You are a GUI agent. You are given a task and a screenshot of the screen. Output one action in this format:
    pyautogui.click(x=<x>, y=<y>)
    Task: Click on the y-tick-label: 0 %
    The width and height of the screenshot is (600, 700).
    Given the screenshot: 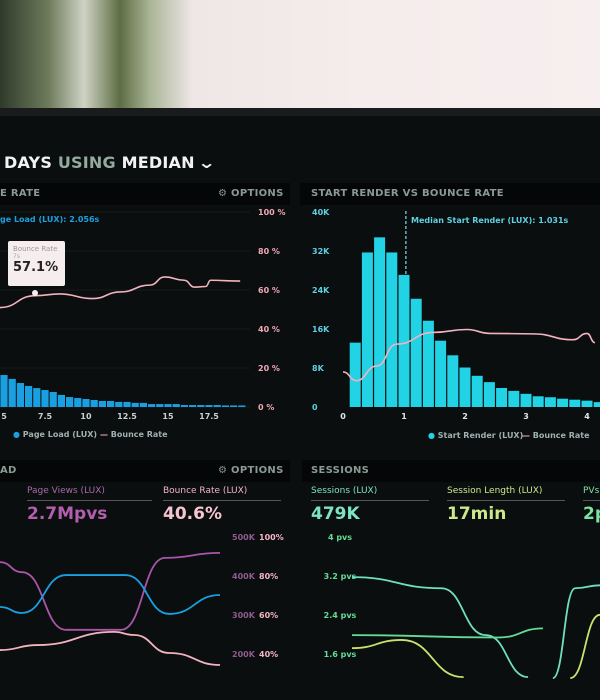 What is the action you would take?
    pyautogui.click(x=266, y=407)
    